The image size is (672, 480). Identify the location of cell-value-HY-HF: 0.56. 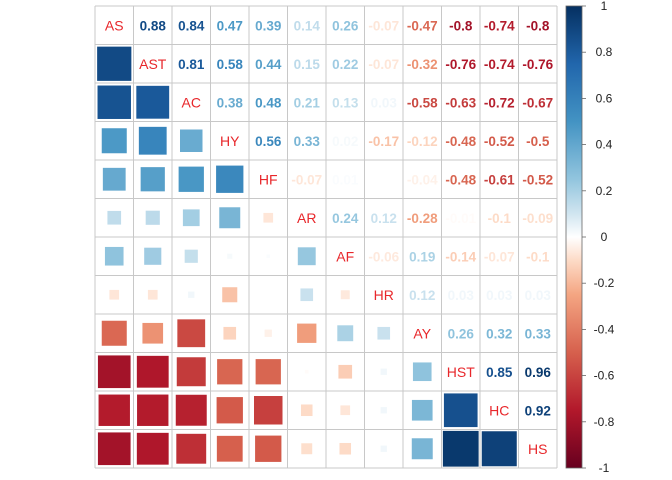
(268, 141).